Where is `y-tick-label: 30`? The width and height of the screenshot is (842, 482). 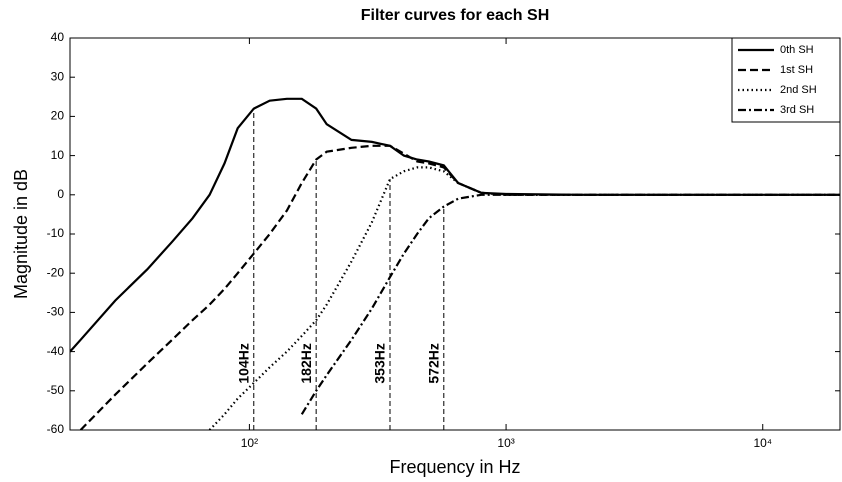
y-tick-label: 30 is located at coordinates (58, 76).